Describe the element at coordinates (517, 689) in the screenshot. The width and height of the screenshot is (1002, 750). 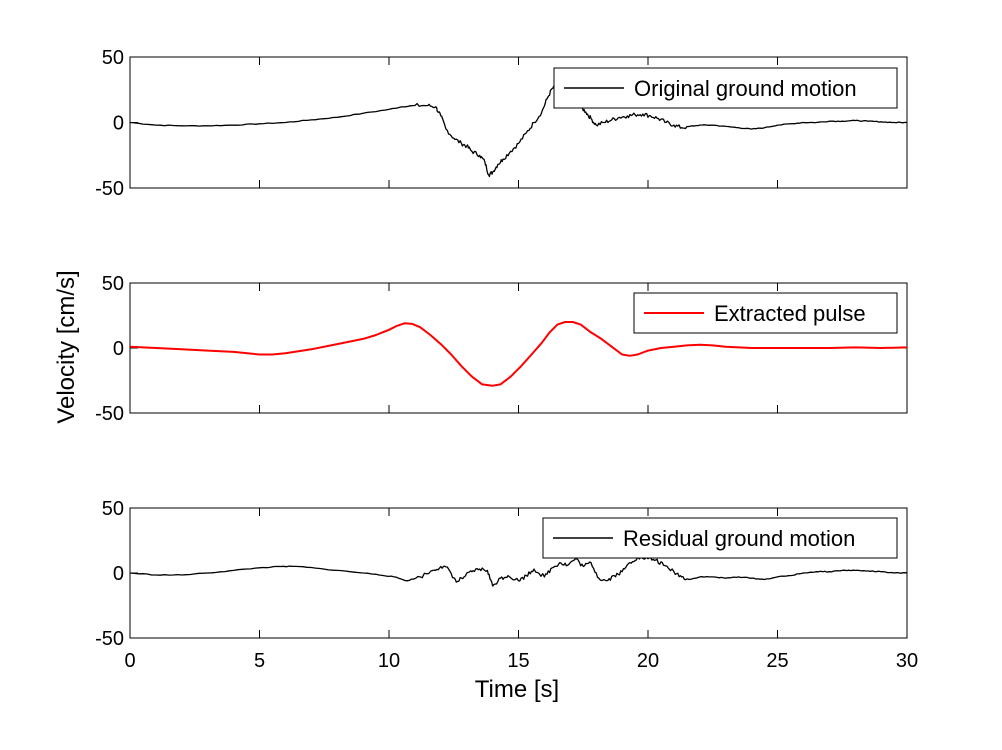
I see `x-axis-label: Time [s]` at that location.